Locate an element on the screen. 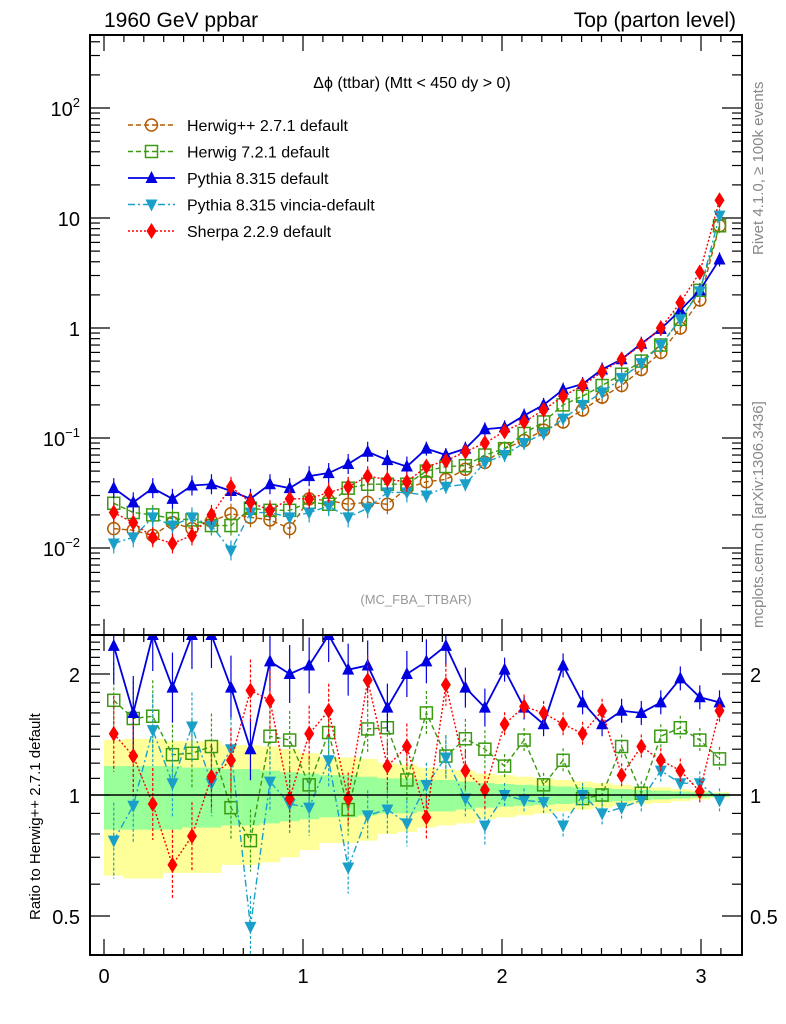 Image resolution: width=786 pixels, height=1024 pixels. x-tick-label: 1 is located at coordinates (302, 977).